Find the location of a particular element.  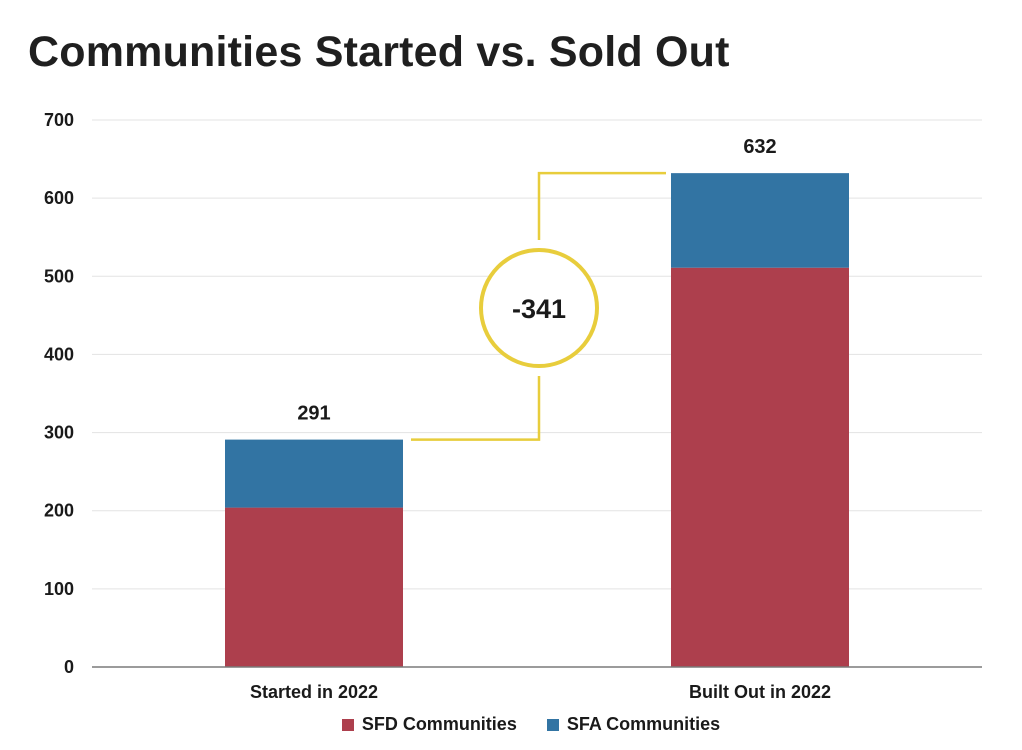

difference-connector-upper is located at coordinates (601, 205).